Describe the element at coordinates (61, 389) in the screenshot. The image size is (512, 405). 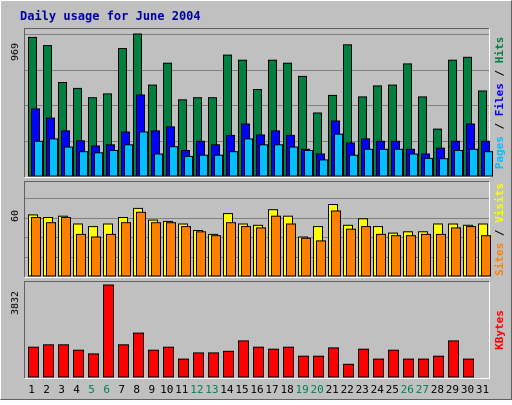
I see `x-tick-label-3: 3` at that location.